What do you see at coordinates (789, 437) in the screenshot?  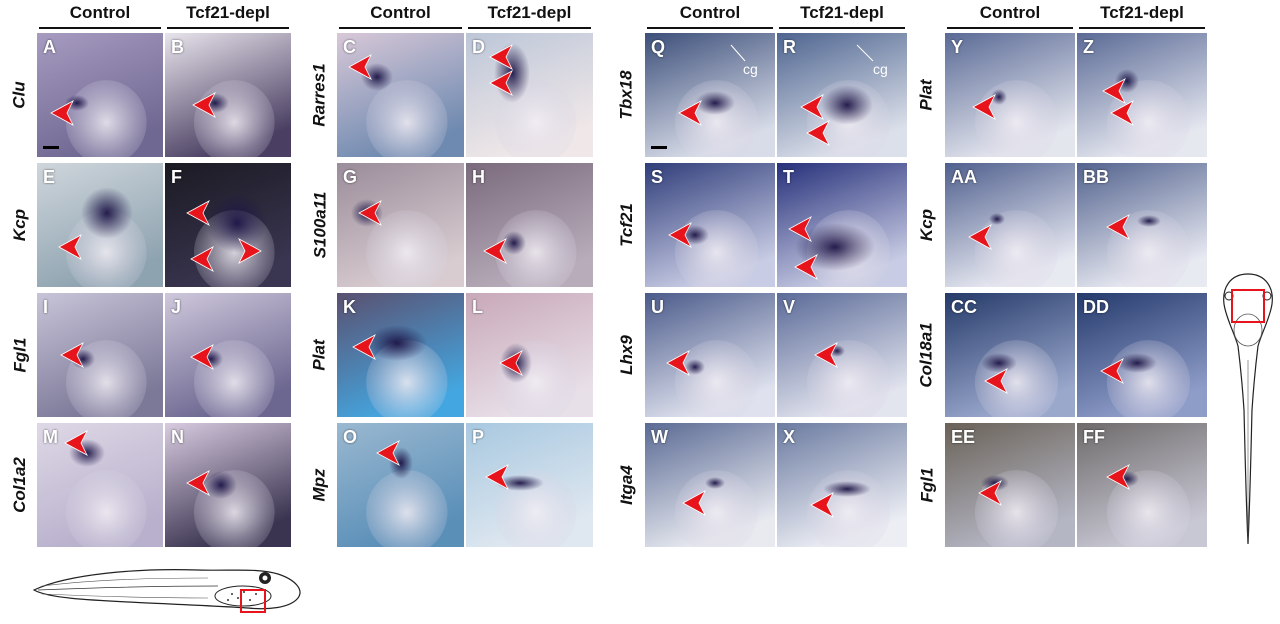 I see `panel-letter-label: X` at bounding box center [789, 437].